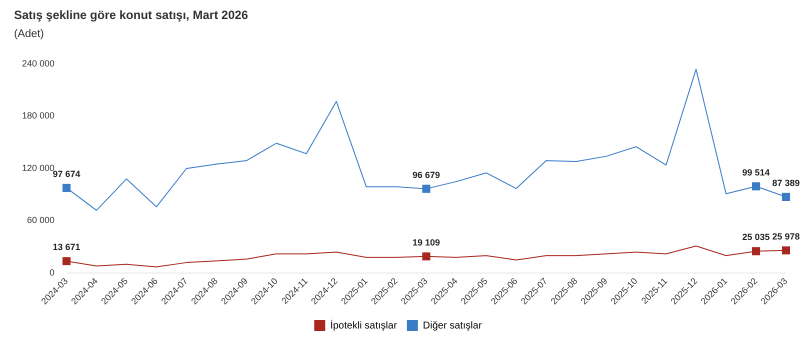 The height and width of the screenshot is (341, 800). I want to click on data-label: 13 671, so click(66, 247).